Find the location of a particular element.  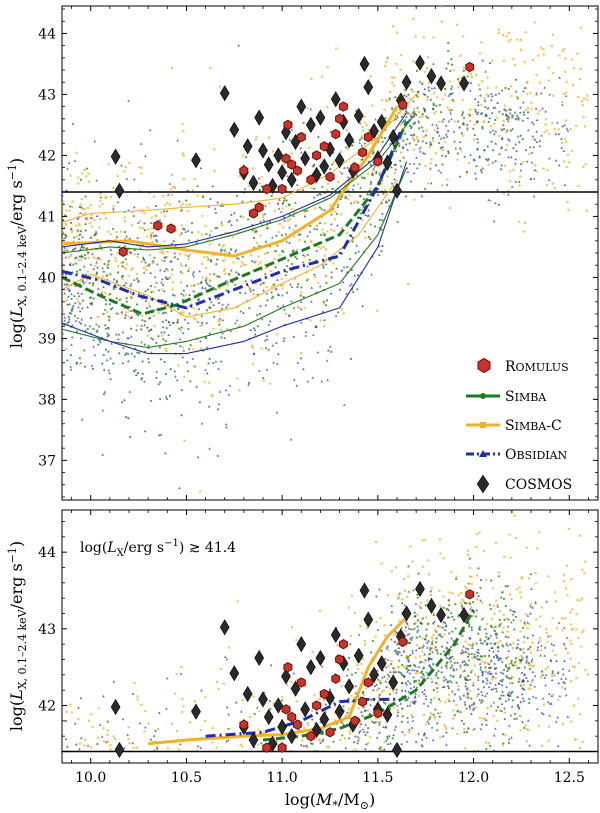

romulus-point is located at coordinates (286, 709).